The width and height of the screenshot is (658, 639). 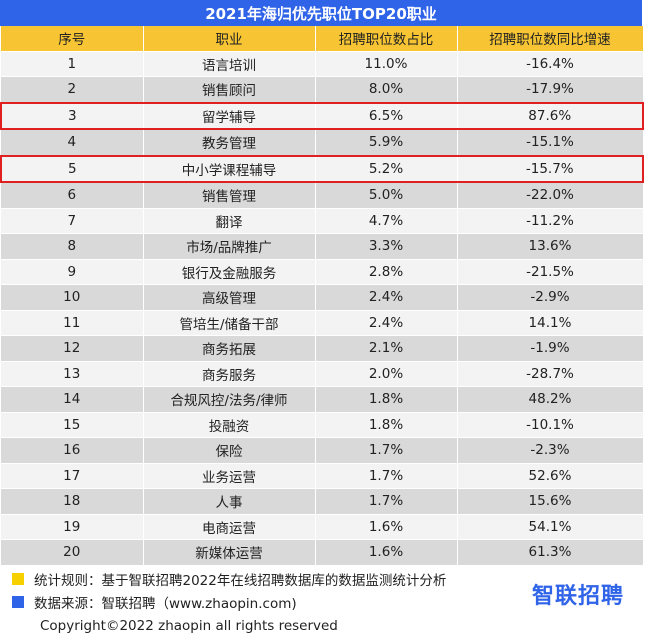 What do you see at coordinates (550, 89) in the screenshot?
I see `cell-growth: -17.9%` at bounding box center [550, 89].